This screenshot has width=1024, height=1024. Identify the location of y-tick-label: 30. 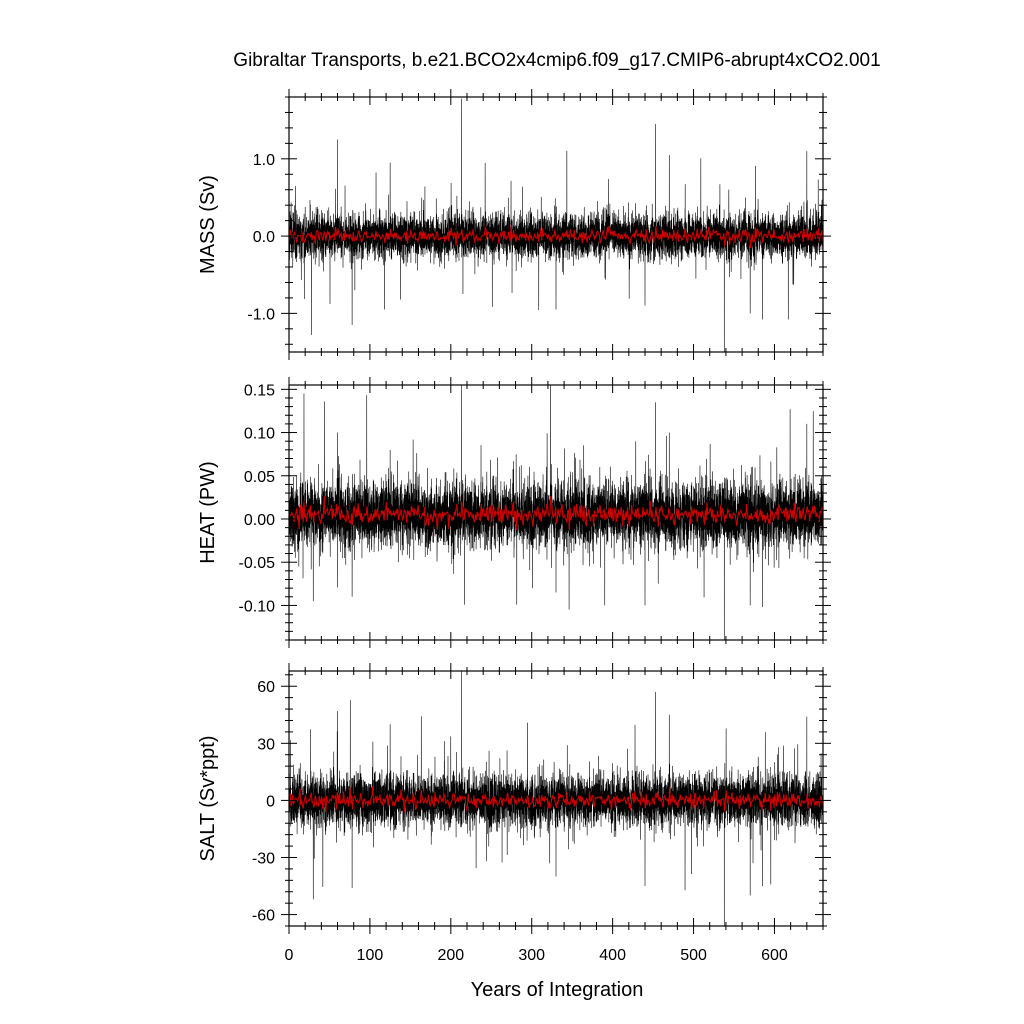
(266, 744).